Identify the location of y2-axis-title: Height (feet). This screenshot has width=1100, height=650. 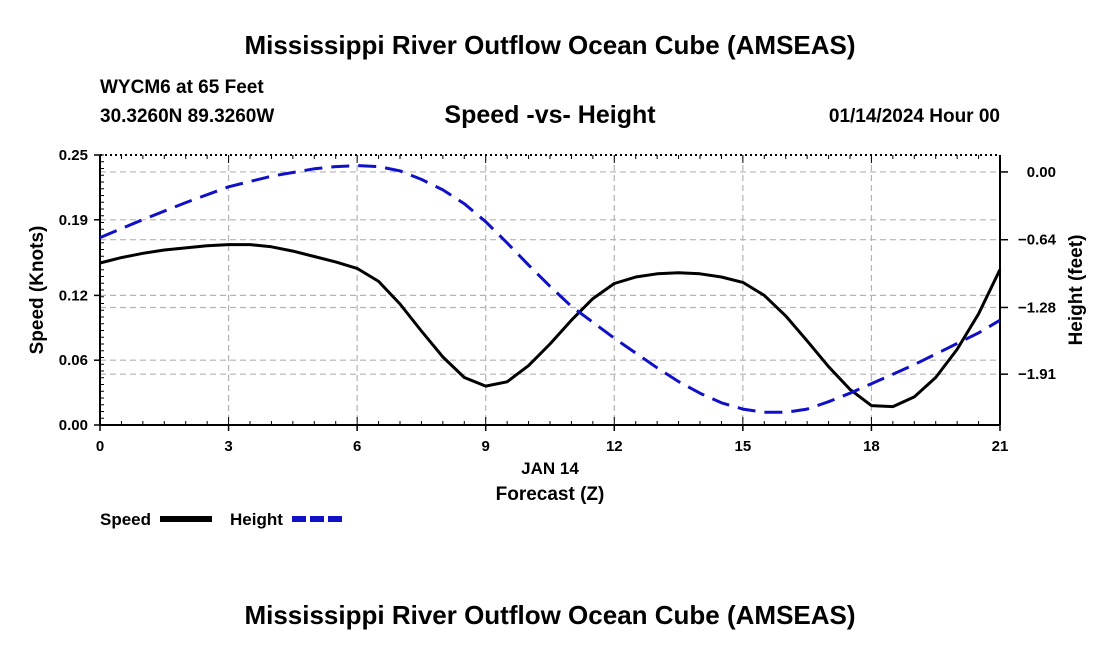
(1076, 290).